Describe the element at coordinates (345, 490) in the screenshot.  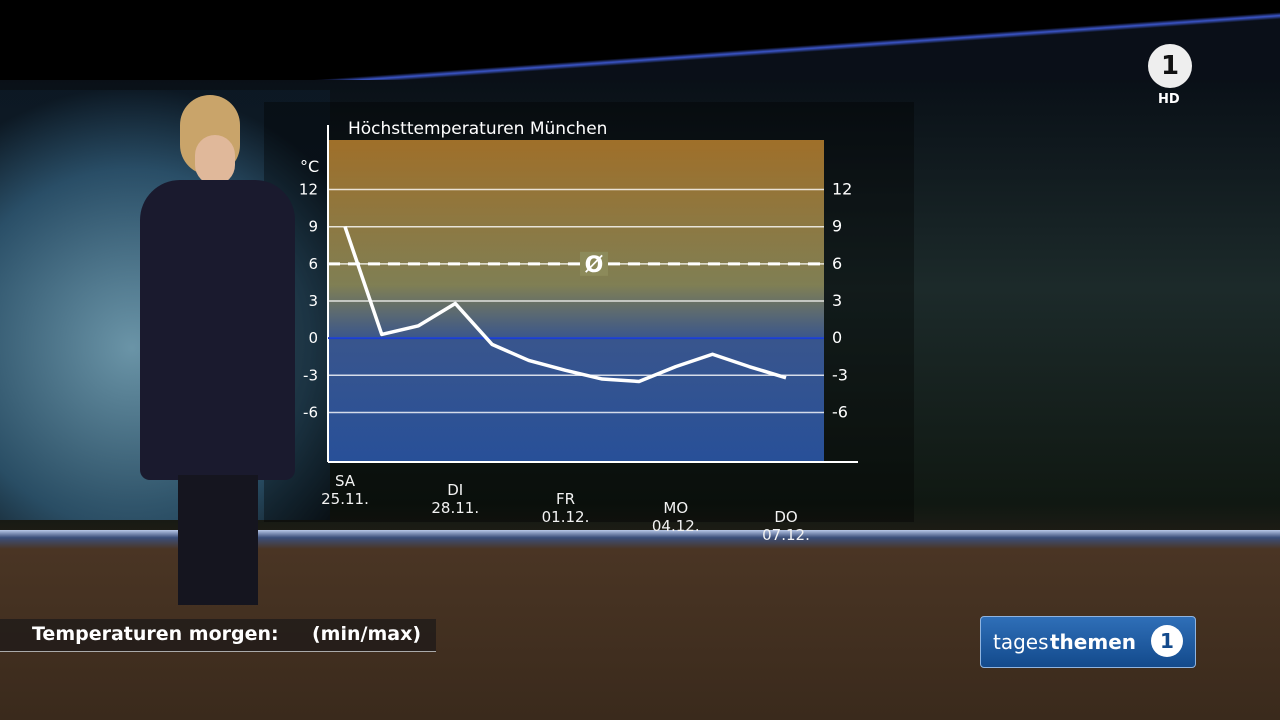
I see `x-tick-label: SA 25.11.` at that location.